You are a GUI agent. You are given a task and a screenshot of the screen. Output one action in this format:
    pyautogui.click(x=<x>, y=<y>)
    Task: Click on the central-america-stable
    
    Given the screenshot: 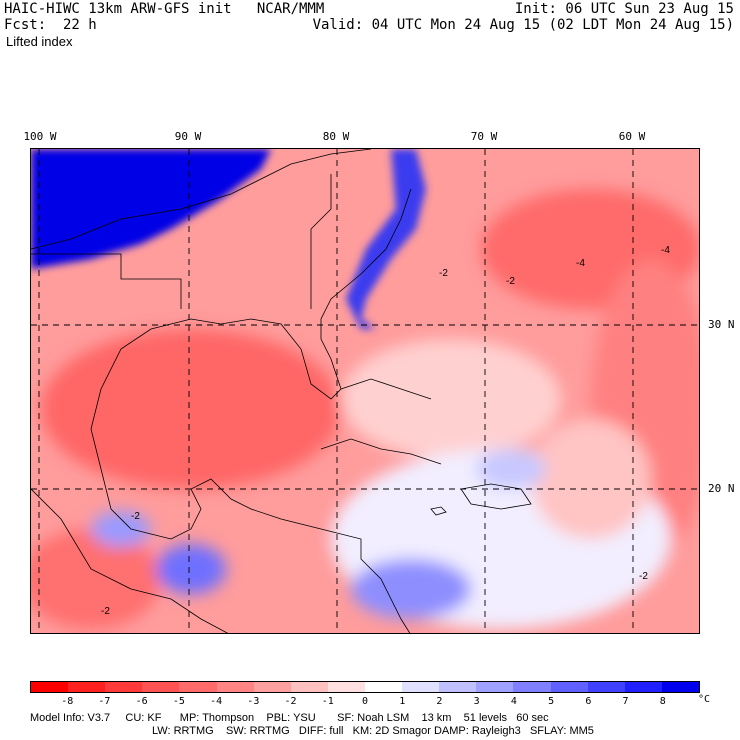 What is the action you would take?
    pyautogui.click(x=191, y=569)
    